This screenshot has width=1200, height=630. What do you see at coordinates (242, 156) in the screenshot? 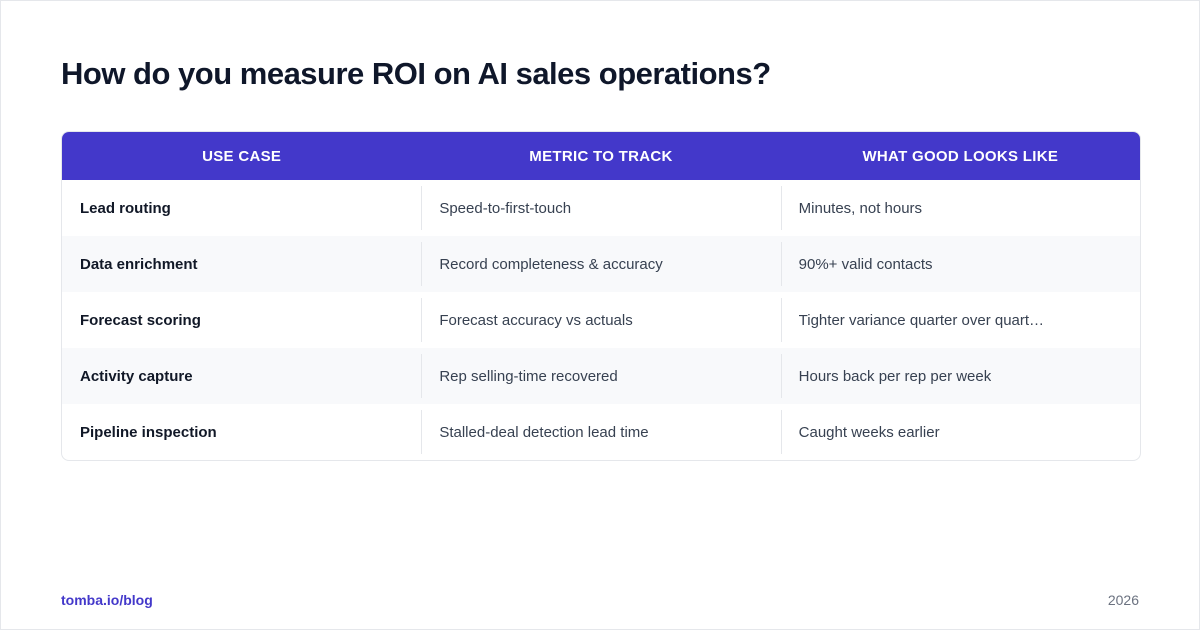
I see `header-use-case: USE CASE` at bounding box center [242, 156].